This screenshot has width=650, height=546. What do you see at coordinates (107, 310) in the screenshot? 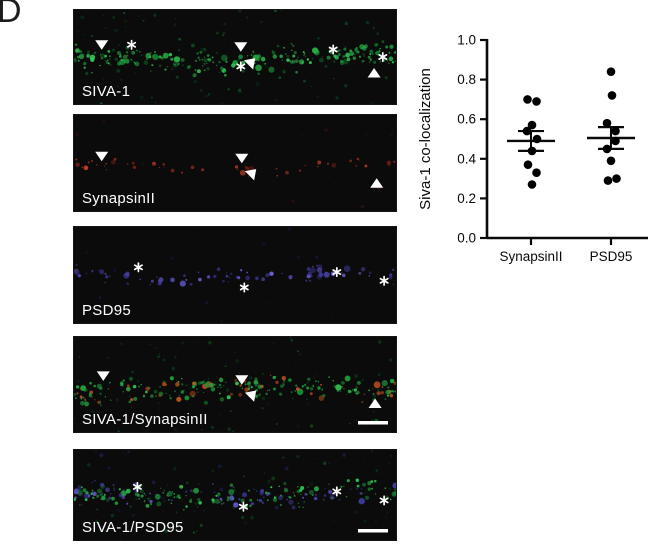
I see `strip-label-psd95: PSD95` at bounding box center [107, 310].